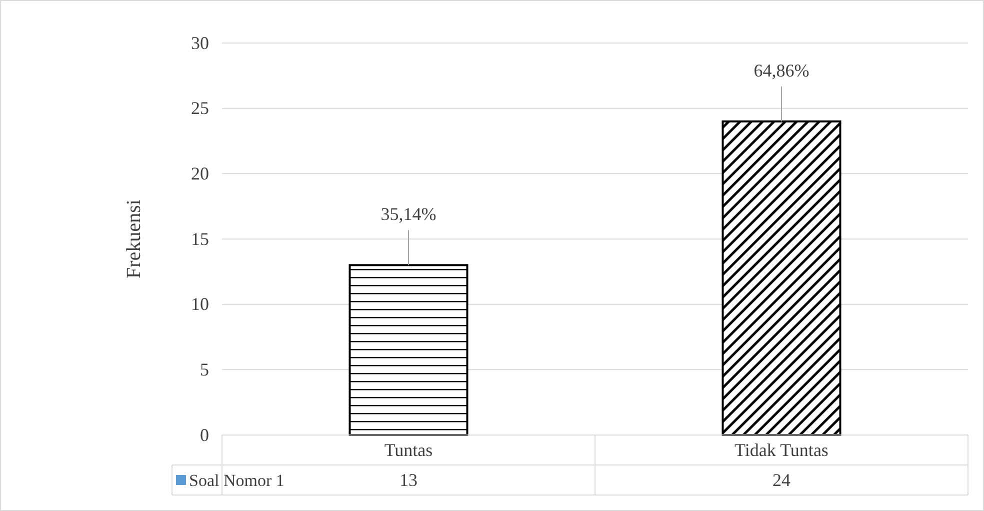 The height and width of the screenshot is (511, 984). What do you see at coordinates (409, 480) in the screenshot?
I see `data-label: 13` at bounding box center [409, 480].